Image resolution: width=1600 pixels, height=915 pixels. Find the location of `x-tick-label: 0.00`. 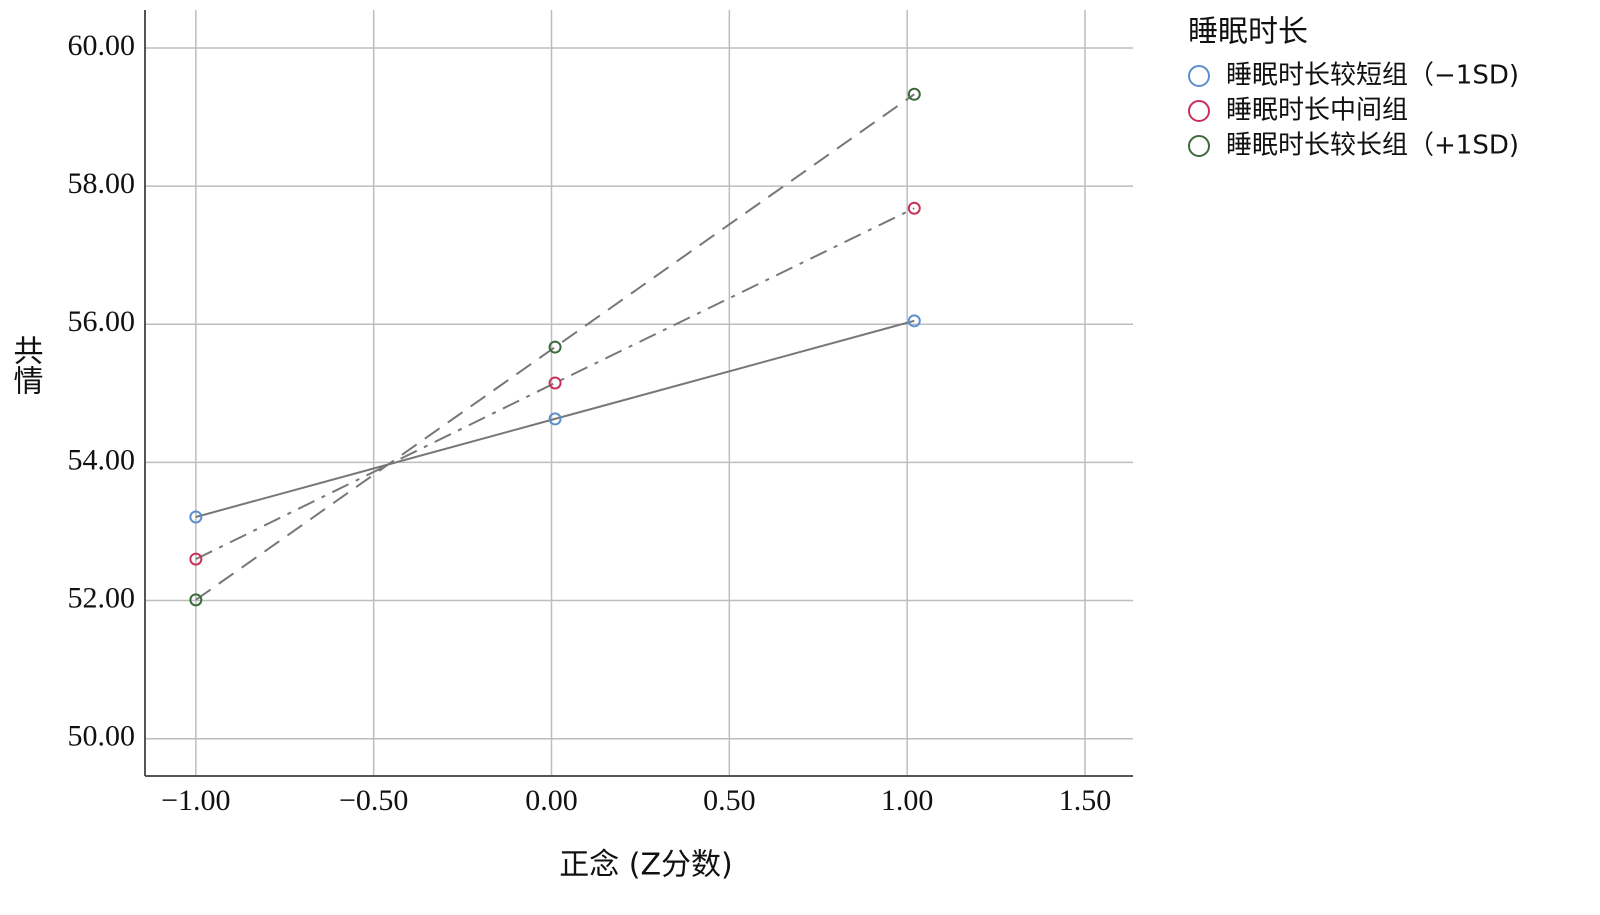

x-tick-label: 0.00 is located at coordinates (551, 800).